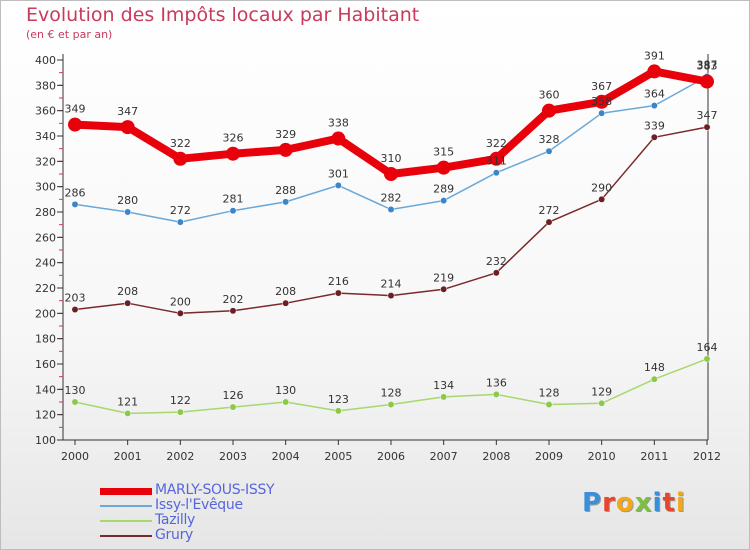 This screenshot has width=750, height=550. Describe the element at coordinates (199, 505) in the screenshot. I see `legend-label-issy: Issy-l'Evêque` at that location.